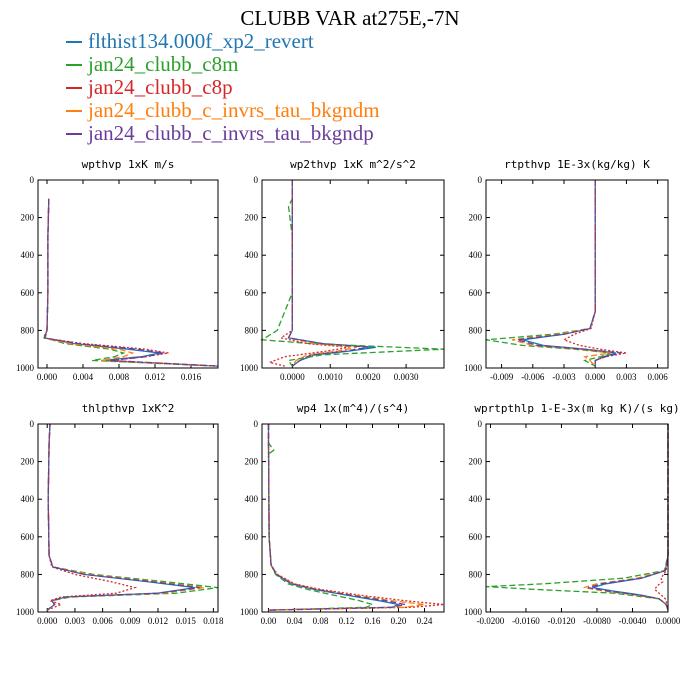  Describe the element at coordinates (533, 377) in the screenshot. I see `x-tick-label: -0.006` at that location.